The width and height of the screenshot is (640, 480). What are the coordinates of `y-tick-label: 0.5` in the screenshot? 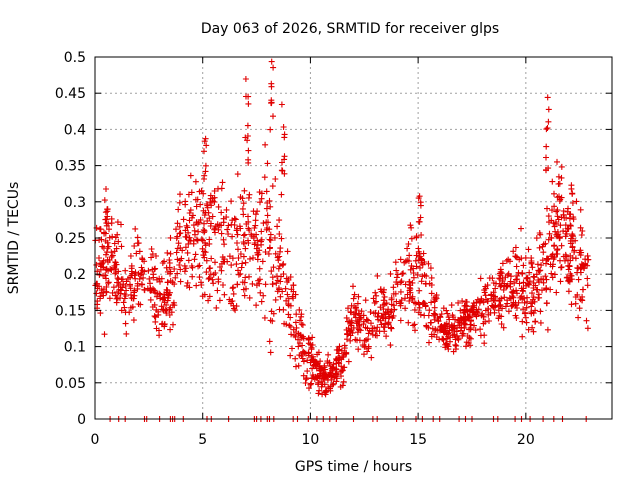 It's located at (75, 58).